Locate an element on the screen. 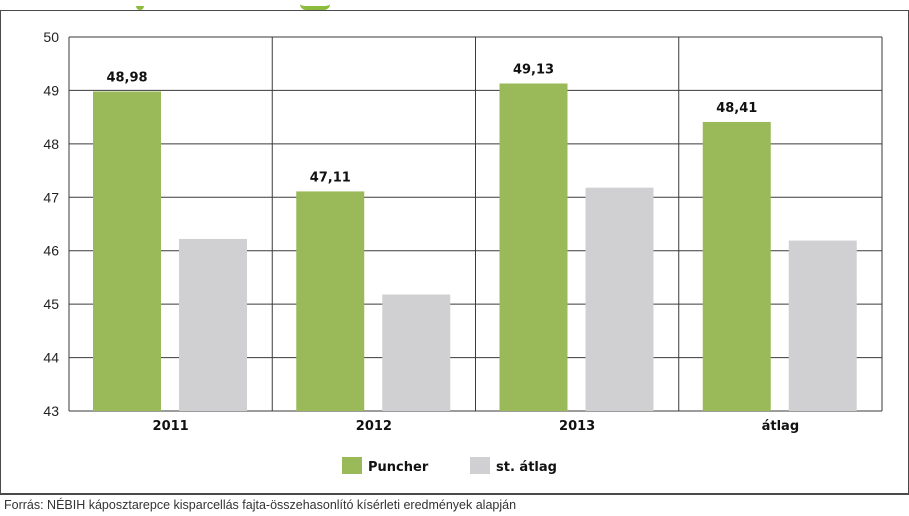 This screenshot has height=516, width=909. x-category-label: 2013 is located at coordinates (577, 426).